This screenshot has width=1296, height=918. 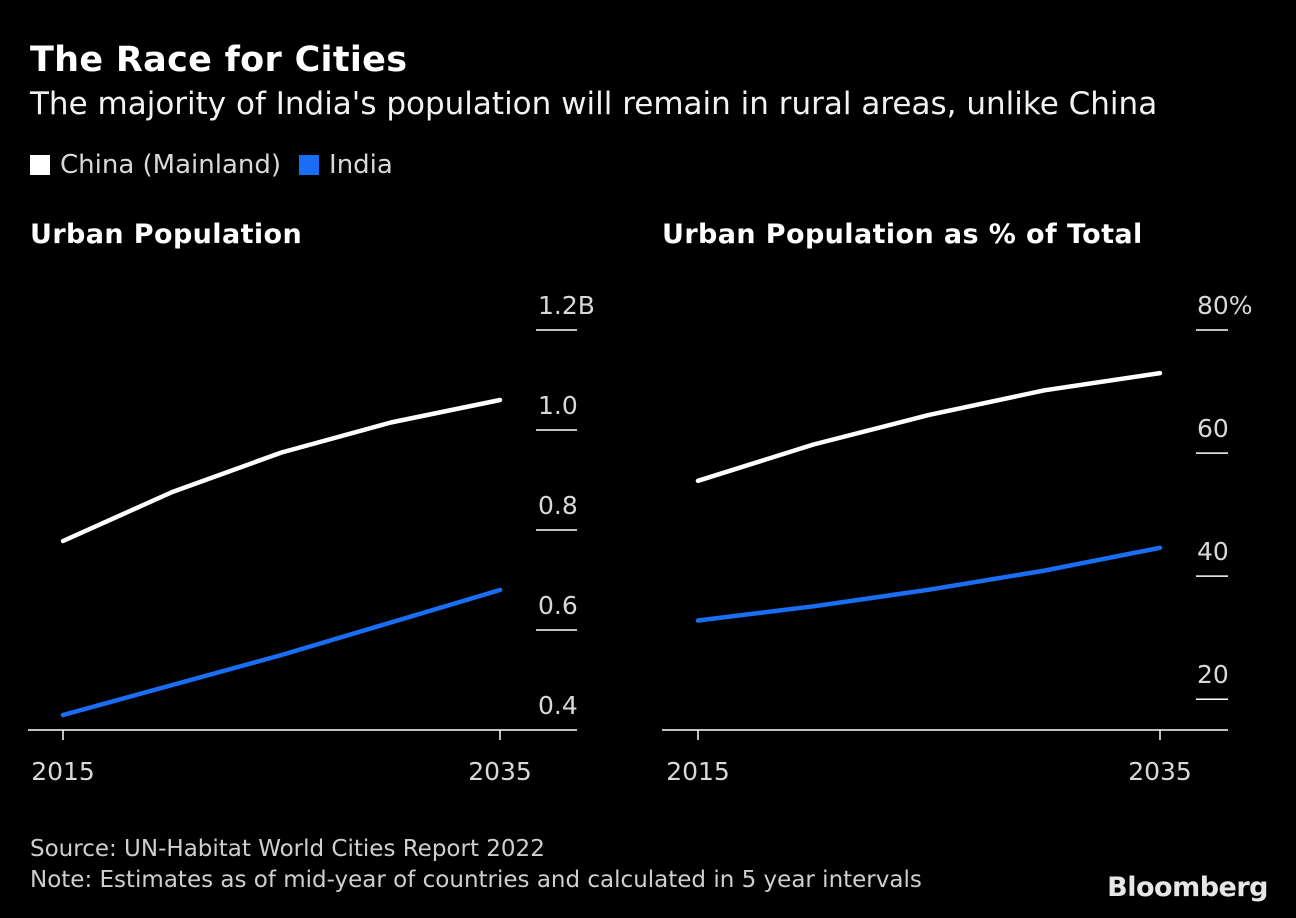 I want to click on chart-title: The Race for Cities, so click(x=219, y=60).